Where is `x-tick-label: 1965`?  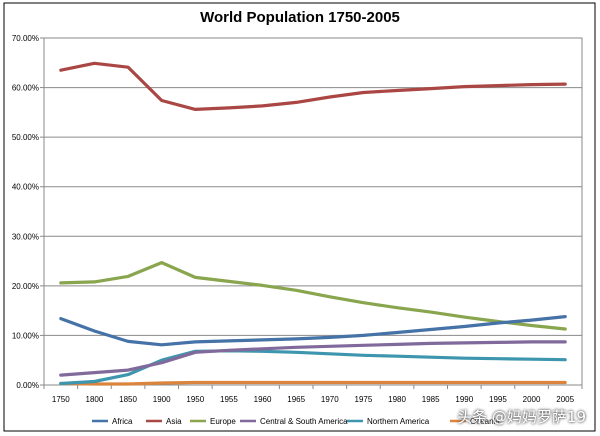 x-tick-label: 1965 is located at coordinates (296, 399).